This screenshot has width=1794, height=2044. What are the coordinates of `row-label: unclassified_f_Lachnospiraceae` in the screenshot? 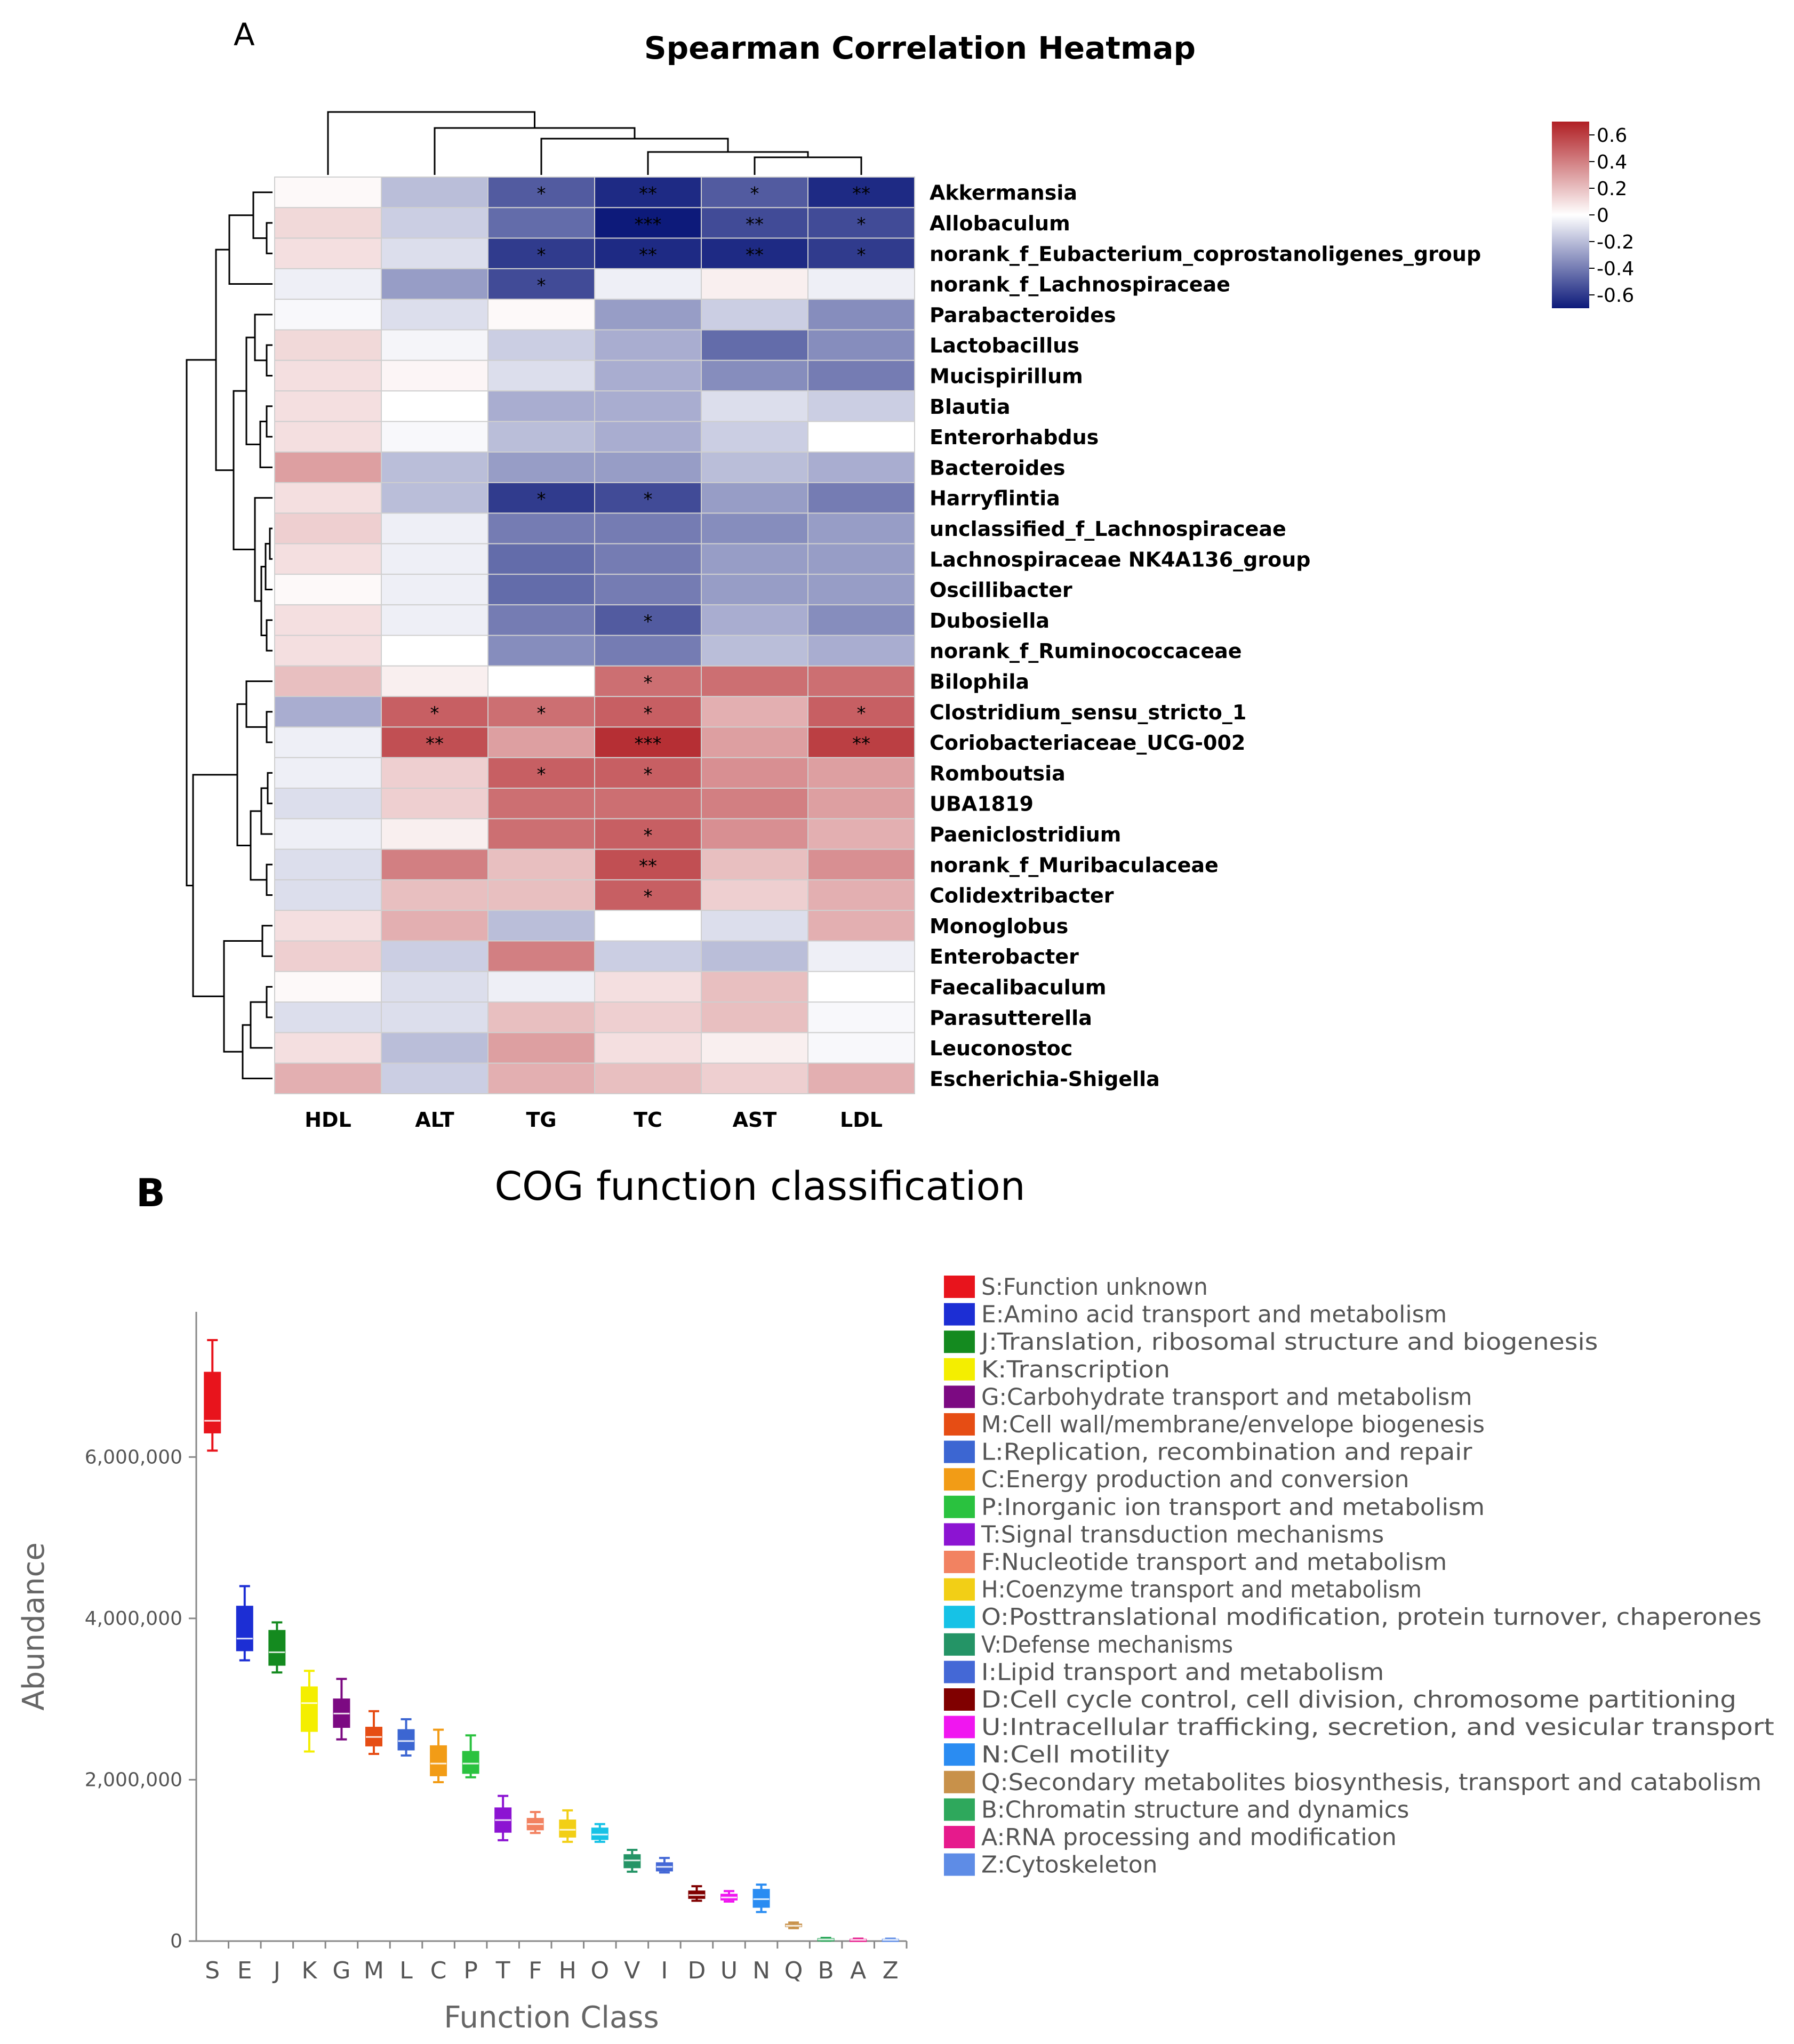 It's located at (1108, 529).